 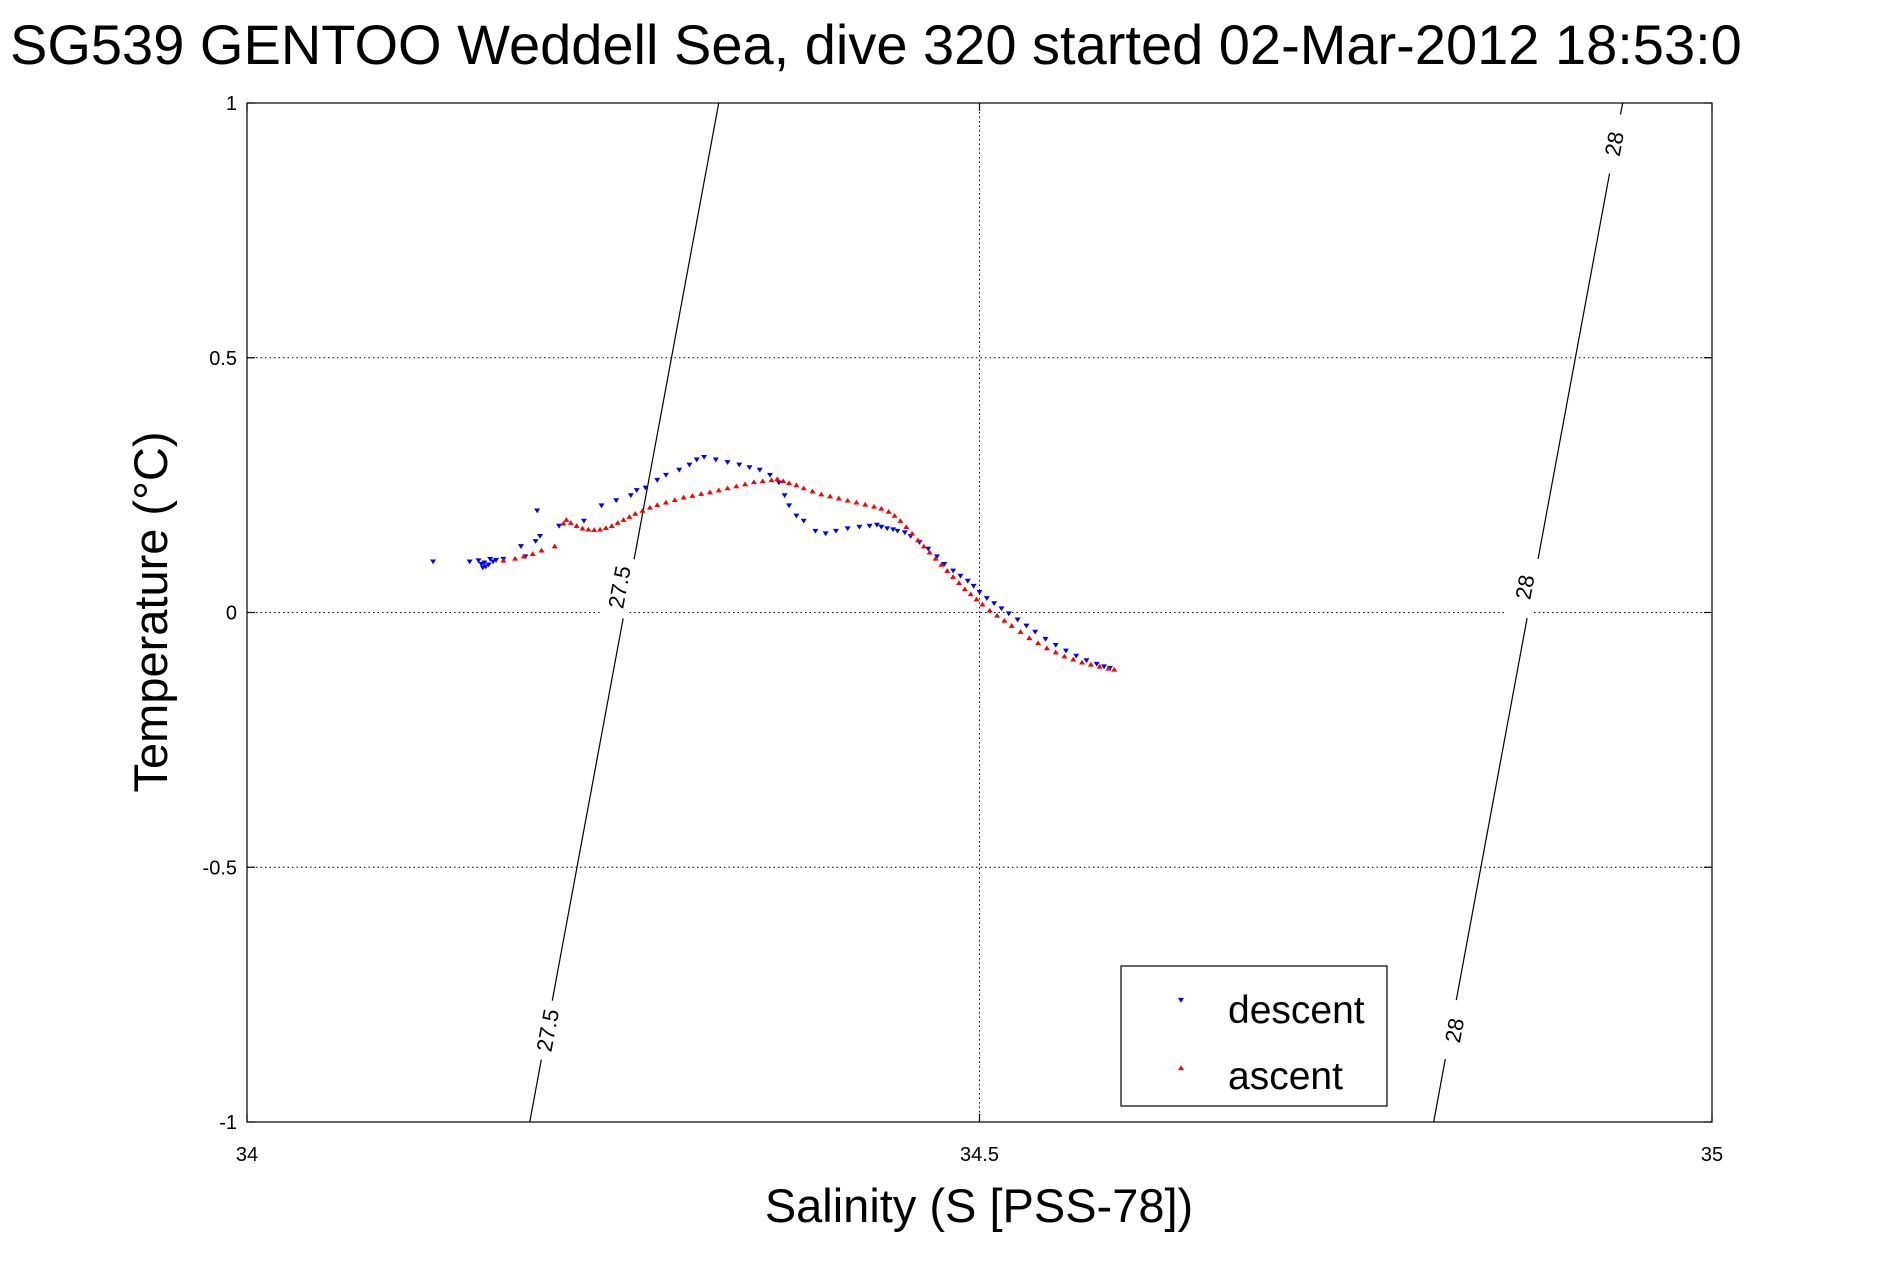 I want to click on y-tick-label: 0.5, so click(x=223, y=359).